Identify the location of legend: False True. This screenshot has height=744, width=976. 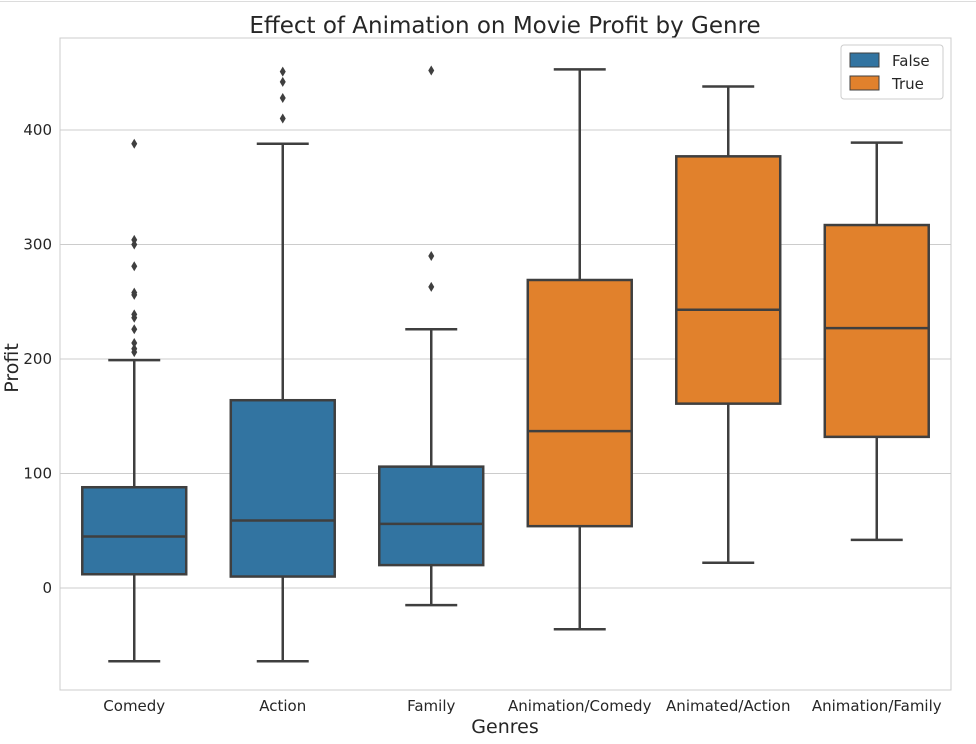
(892, 72).